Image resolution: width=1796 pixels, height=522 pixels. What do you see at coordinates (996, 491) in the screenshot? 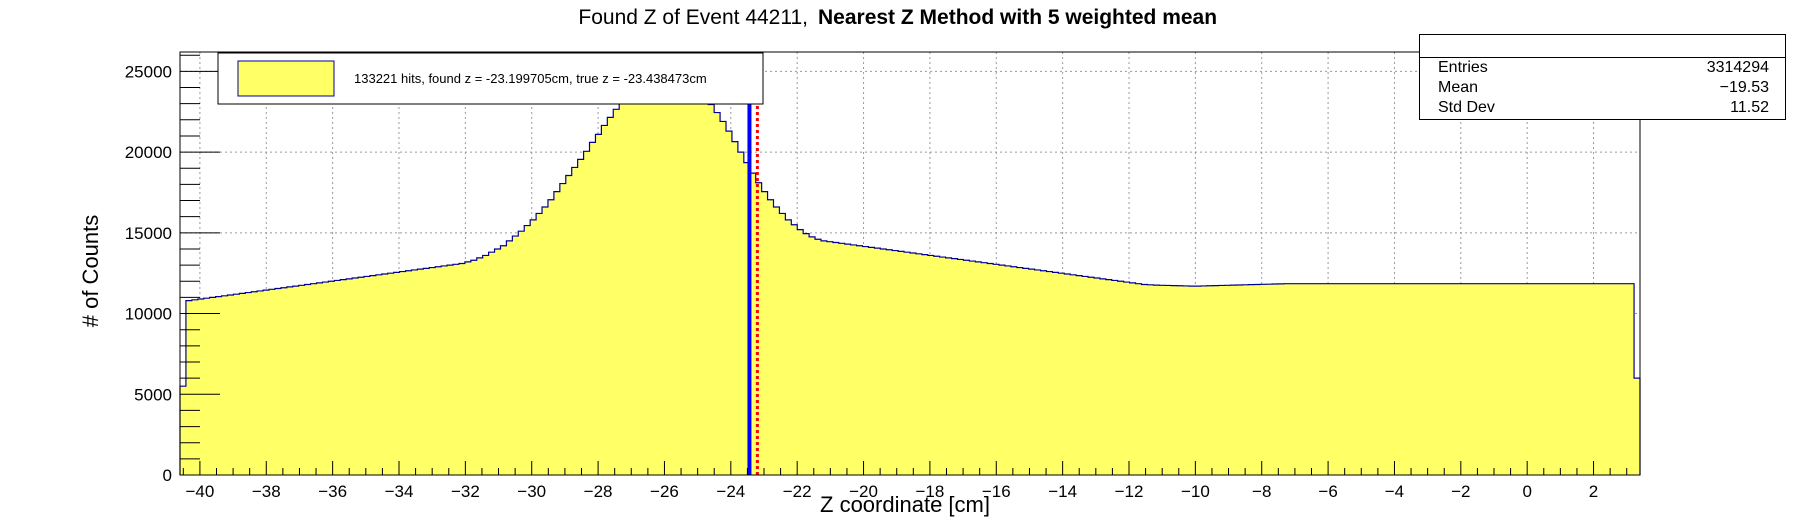
I see `x-tick-label: −16` at bounding box center [996, 491].